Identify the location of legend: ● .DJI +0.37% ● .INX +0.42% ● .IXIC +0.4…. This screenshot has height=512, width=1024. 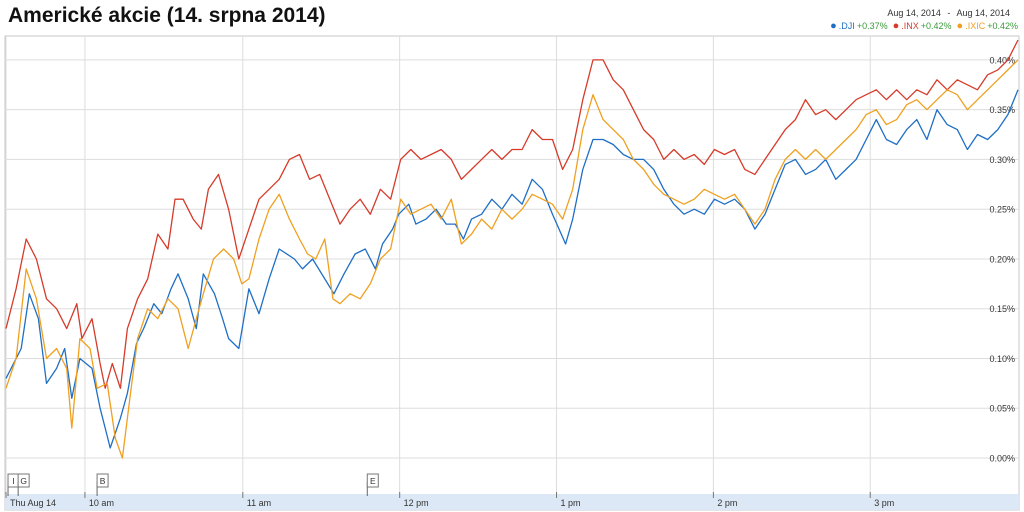
(924, 25).